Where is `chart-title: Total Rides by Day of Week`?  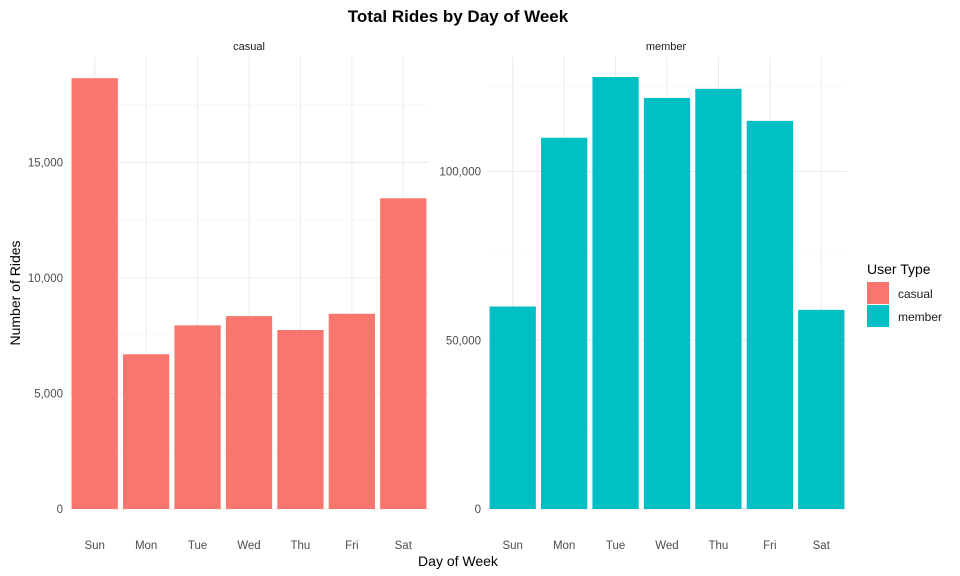 chart-title: Total Rides by Day of Week is located at coordinates (458, 16).